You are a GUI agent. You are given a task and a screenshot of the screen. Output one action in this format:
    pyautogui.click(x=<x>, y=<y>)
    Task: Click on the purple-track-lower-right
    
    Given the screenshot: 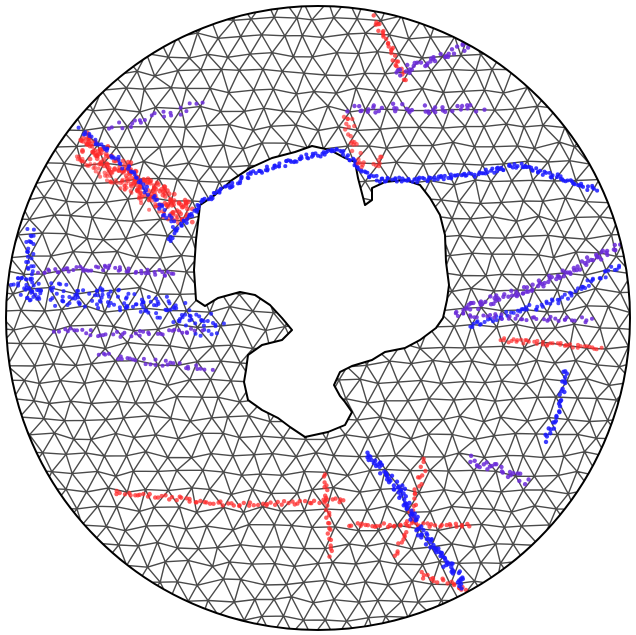 What is the action you would take?
    pyautogui.click(x=499, y=470)
    